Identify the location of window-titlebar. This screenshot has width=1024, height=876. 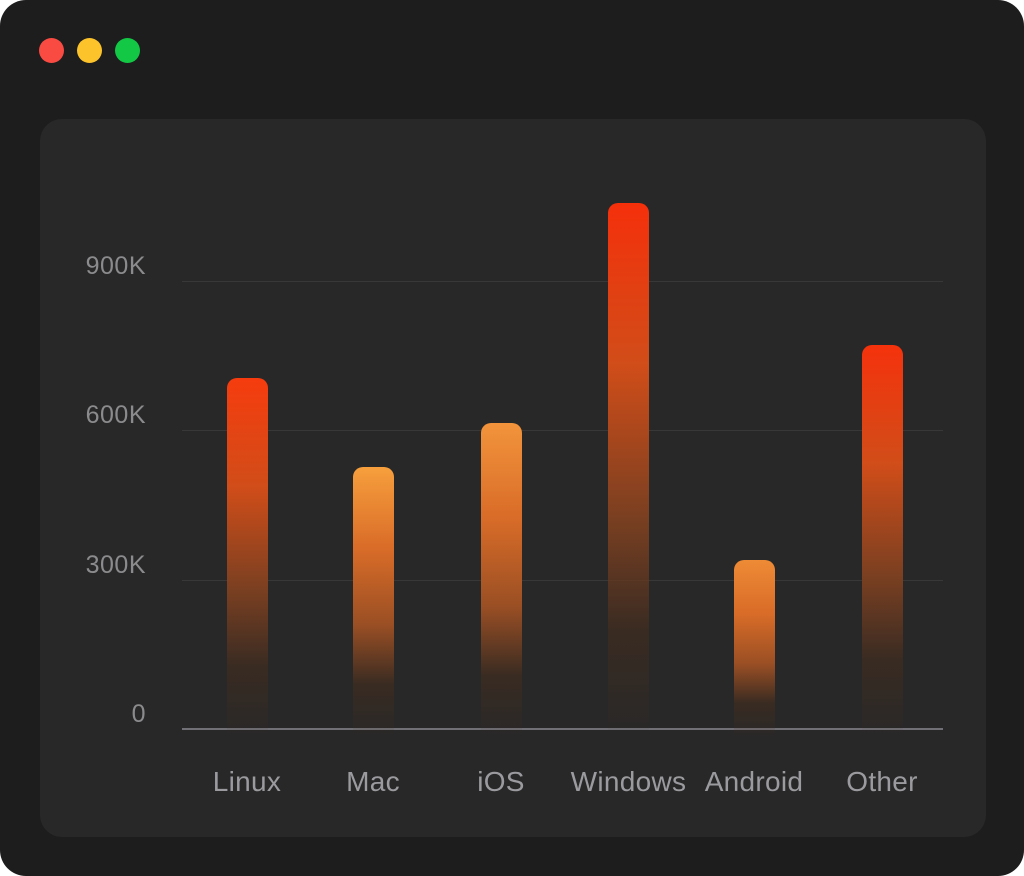
(89, 50).